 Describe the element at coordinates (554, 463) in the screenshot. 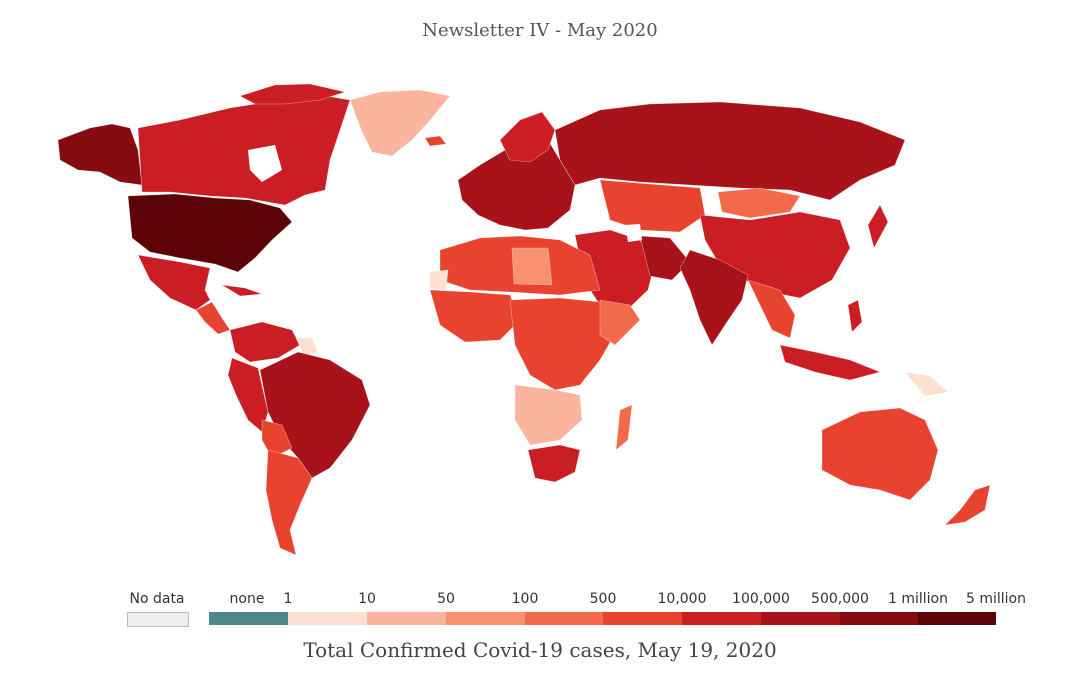

I see `region-south-africa` at that location.